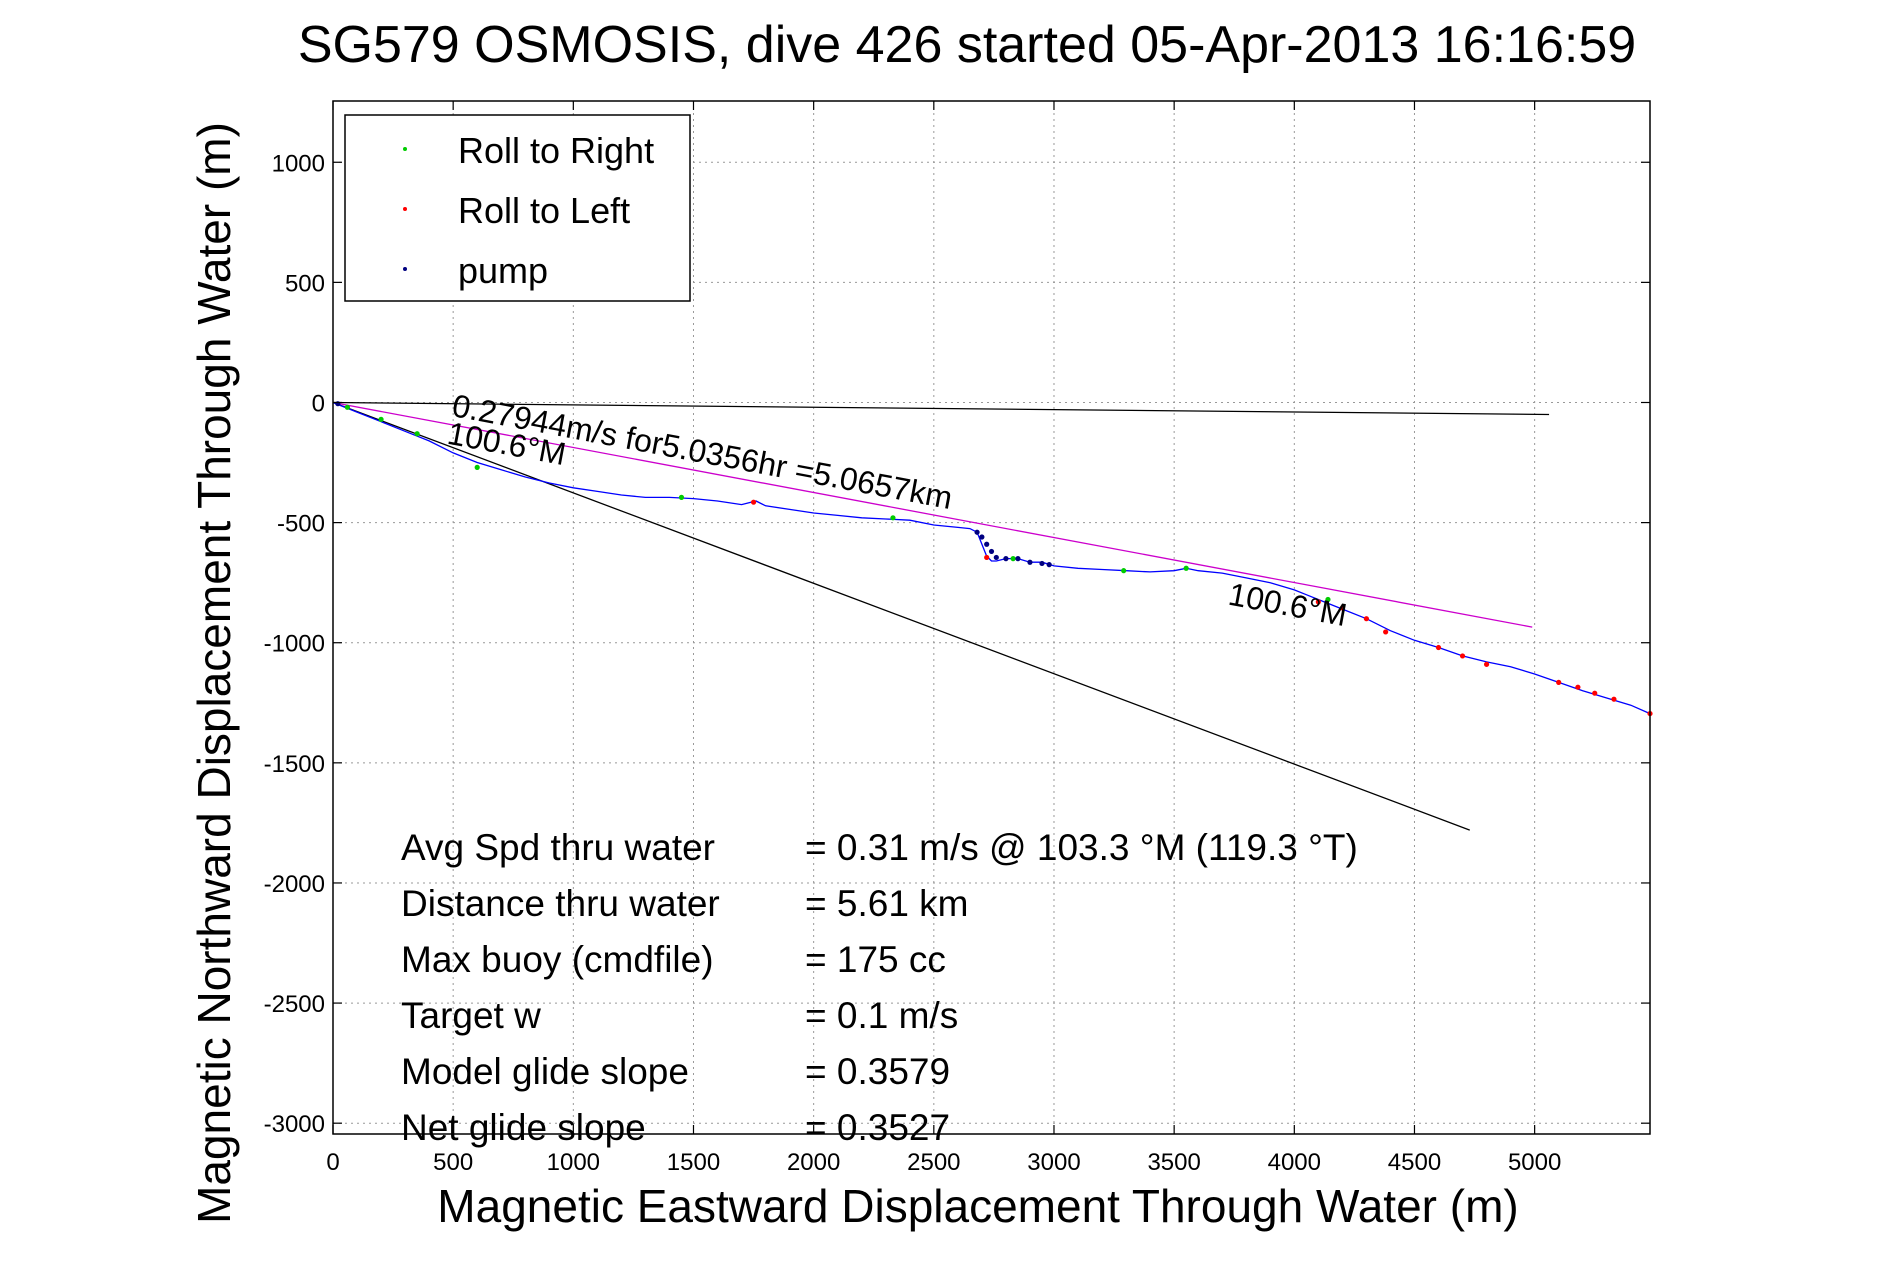 The image size is (1891, 1262). Describe the element at coordinates (294, 764) in the screenshot. I see `y-tick-label: -1500` at that location.